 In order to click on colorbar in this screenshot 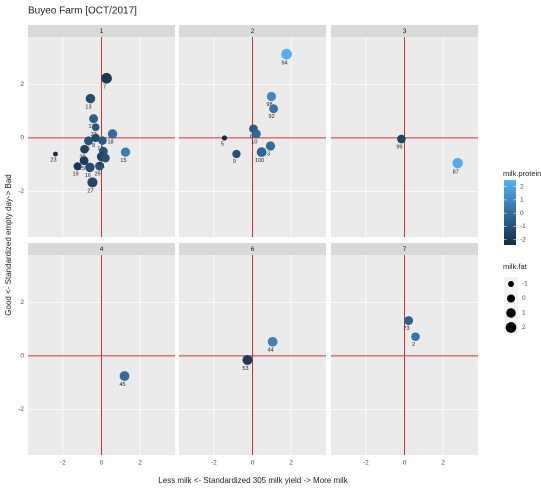, I will do `click(510, 212)`.